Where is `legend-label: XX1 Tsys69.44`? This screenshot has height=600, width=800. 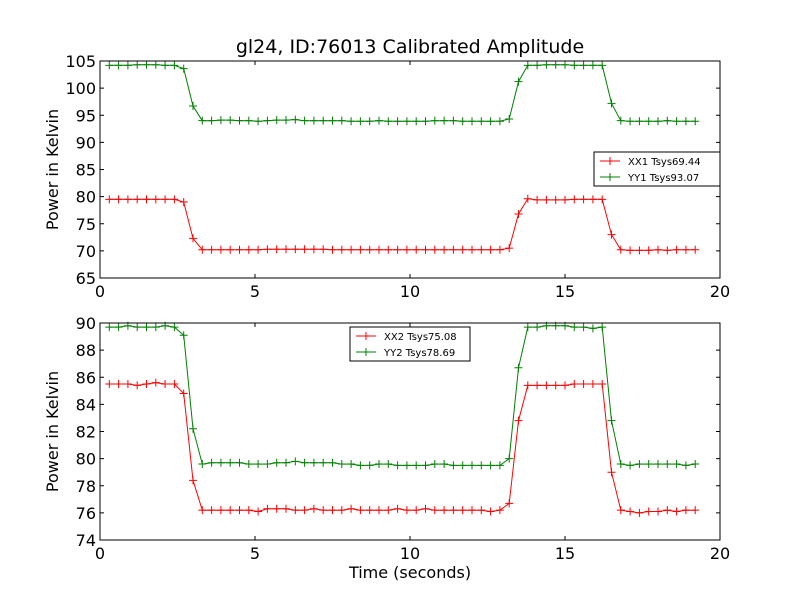 legend-label: XX1 Tsys69.44 is located at coordinates (664, 162).